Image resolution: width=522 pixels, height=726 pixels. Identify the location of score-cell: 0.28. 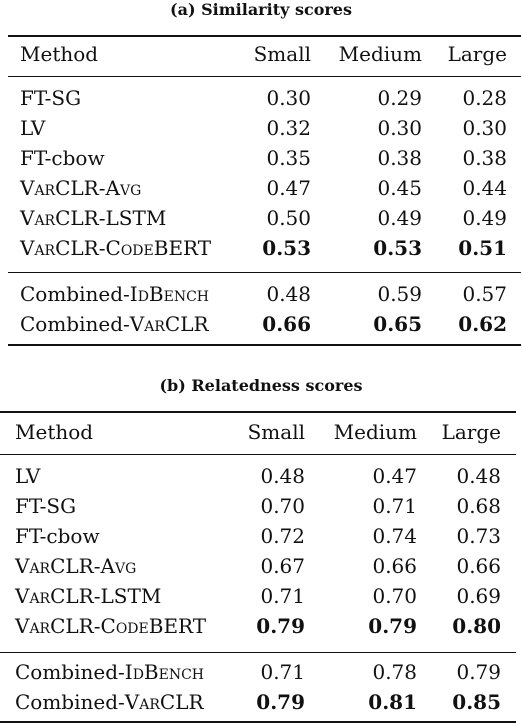
(484, 98).